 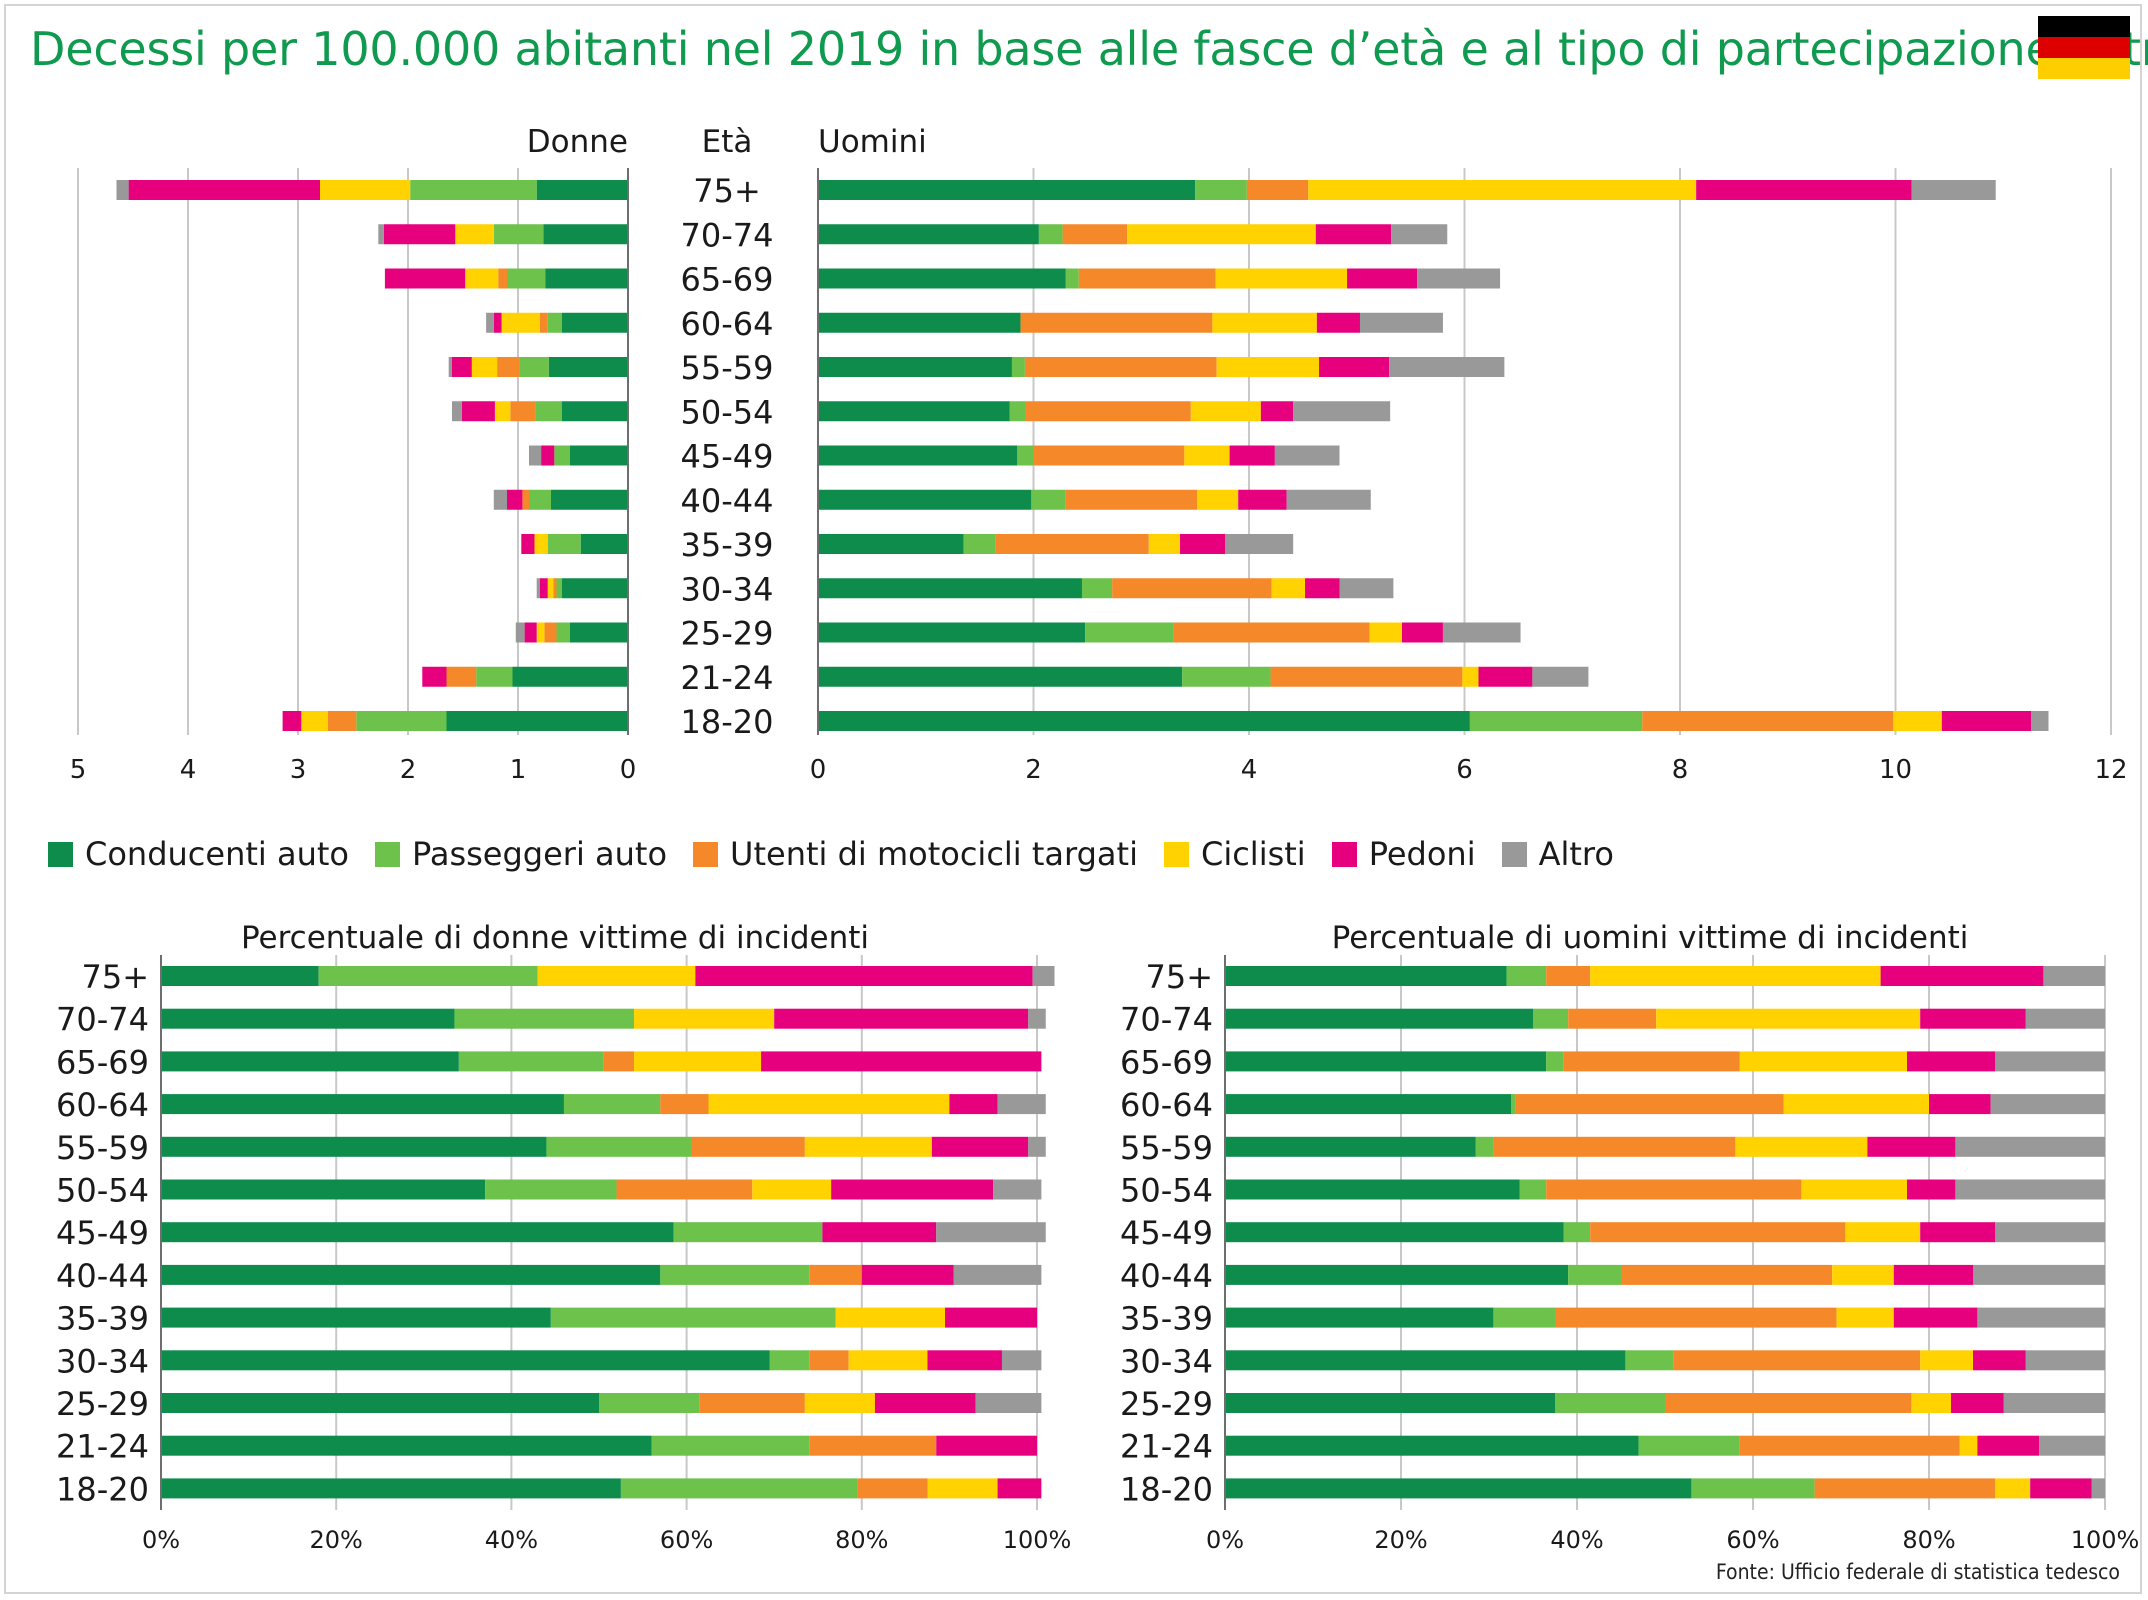 What do you see at coordinates (1253, 854) in the screenshot?
I see `legend-label: Ciclisti` at bounding box center [1253, 854].